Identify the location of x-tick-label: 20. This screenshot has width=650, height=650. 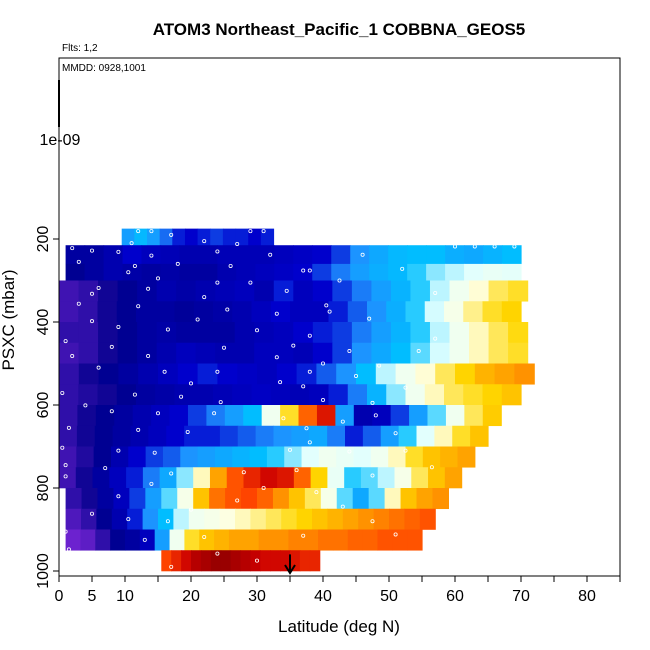
(191, 596).